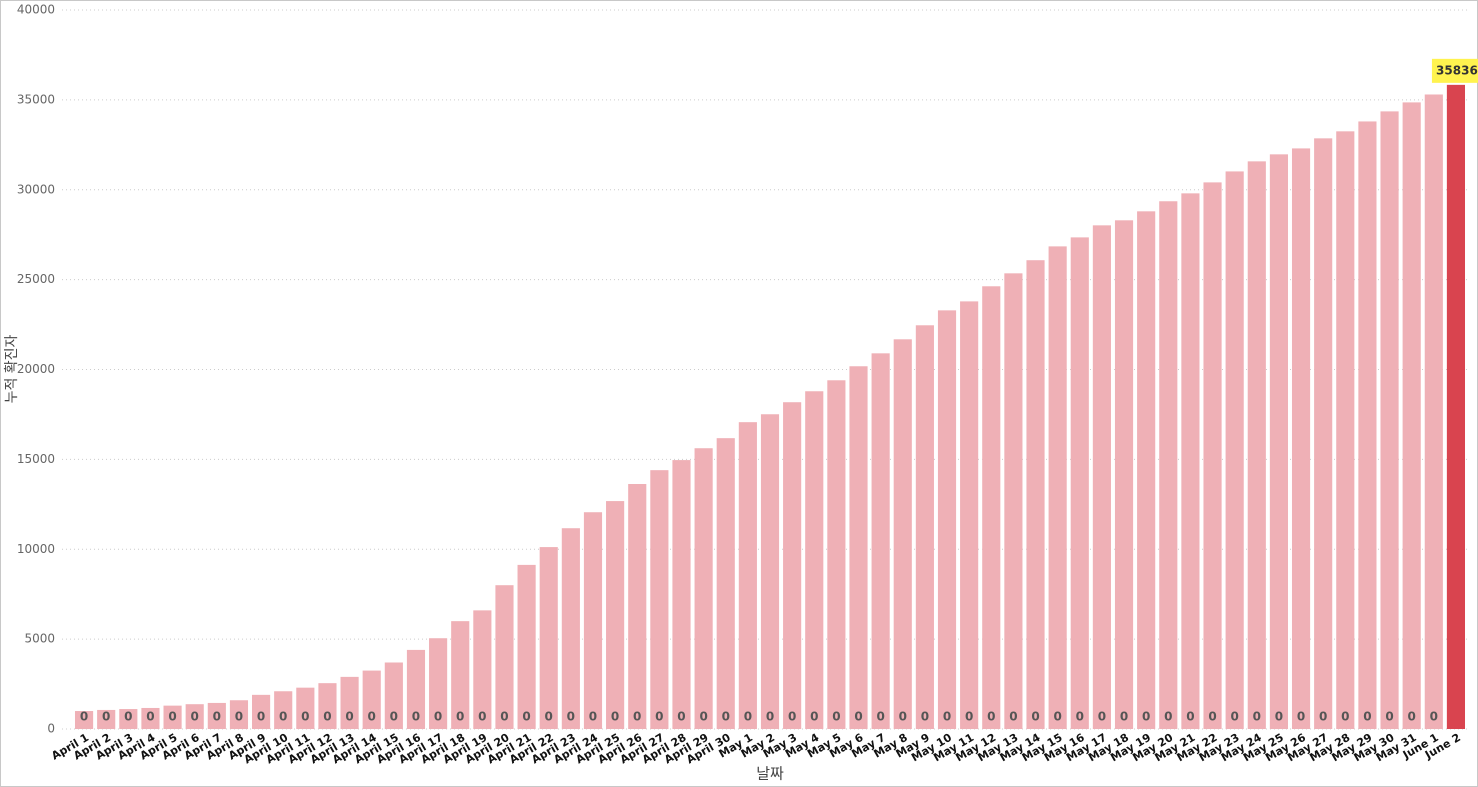 Image resolution: width=1478 pixels, height=787 pixels. Describe the element at coordinates (36, 279) in the screenshot. I see `y-tick-label: 25000` at that location.